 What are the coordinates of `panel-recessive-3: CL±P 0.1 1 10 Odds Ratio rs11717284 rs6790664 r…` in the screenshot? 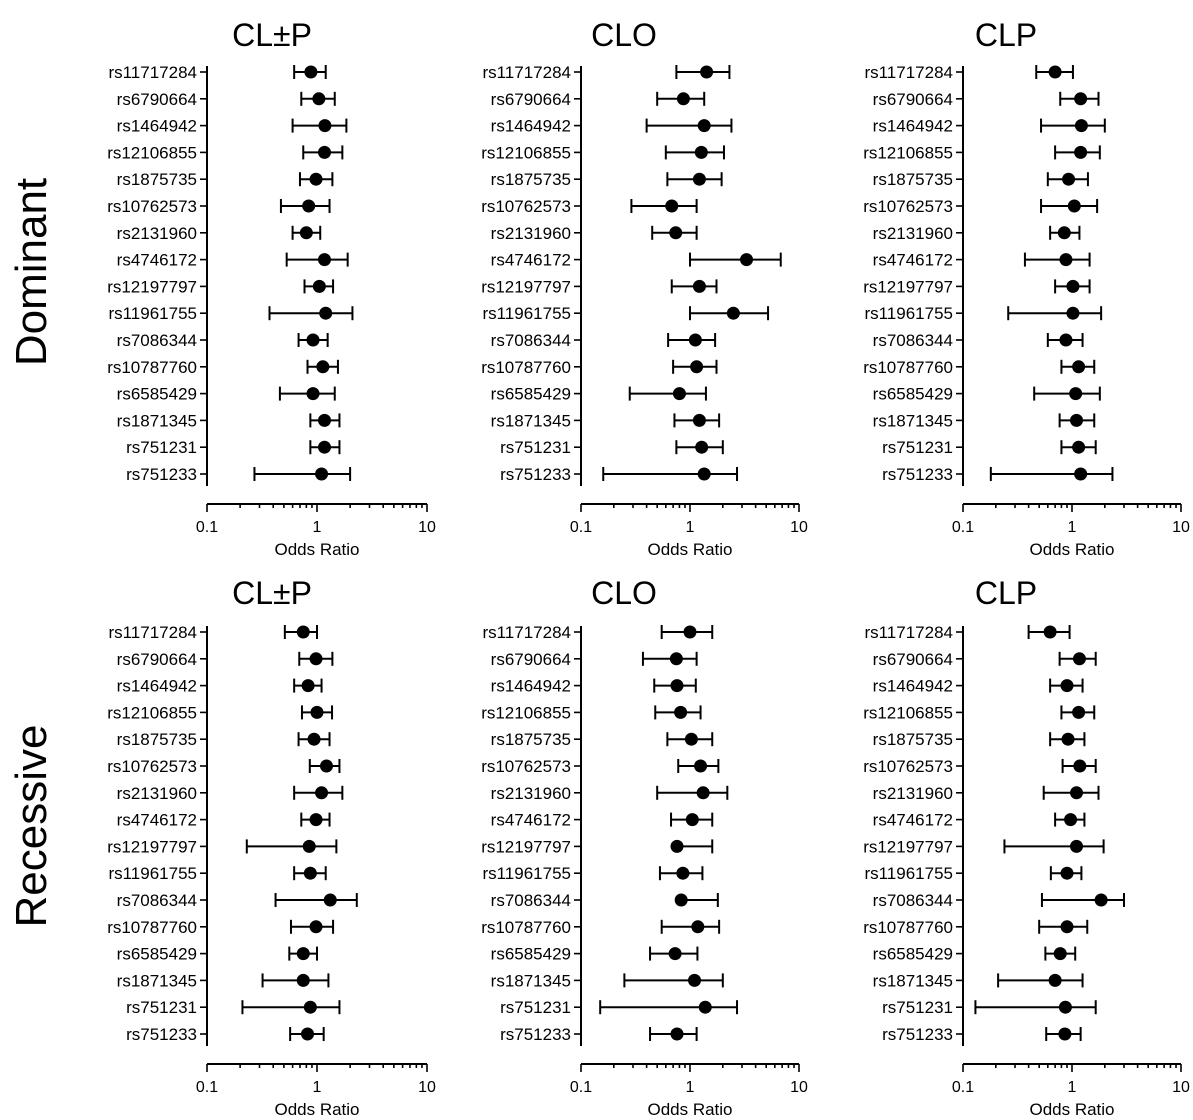 It's located at (271, 847).